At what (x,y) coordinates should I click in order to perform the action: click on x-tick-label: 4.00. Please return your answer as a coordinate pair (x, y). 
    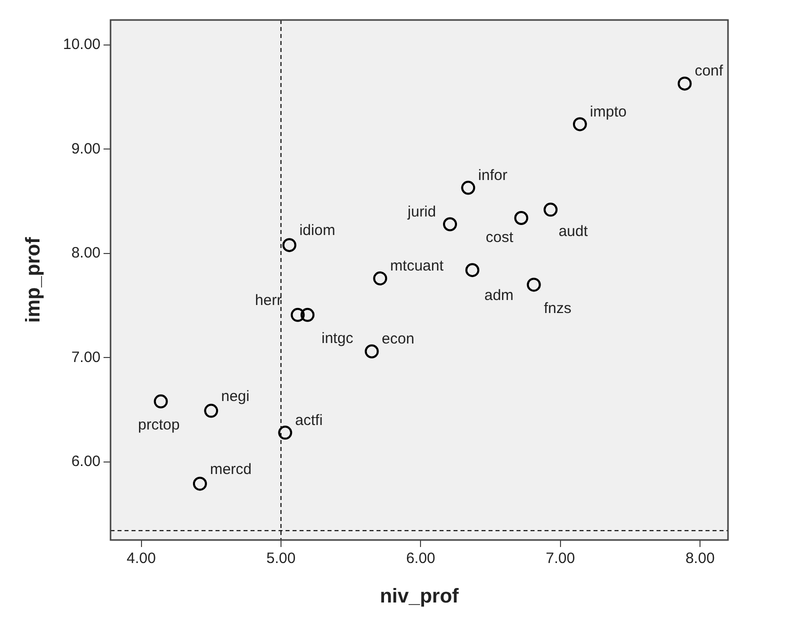
    Looking at the image, I should click on (141, 559).